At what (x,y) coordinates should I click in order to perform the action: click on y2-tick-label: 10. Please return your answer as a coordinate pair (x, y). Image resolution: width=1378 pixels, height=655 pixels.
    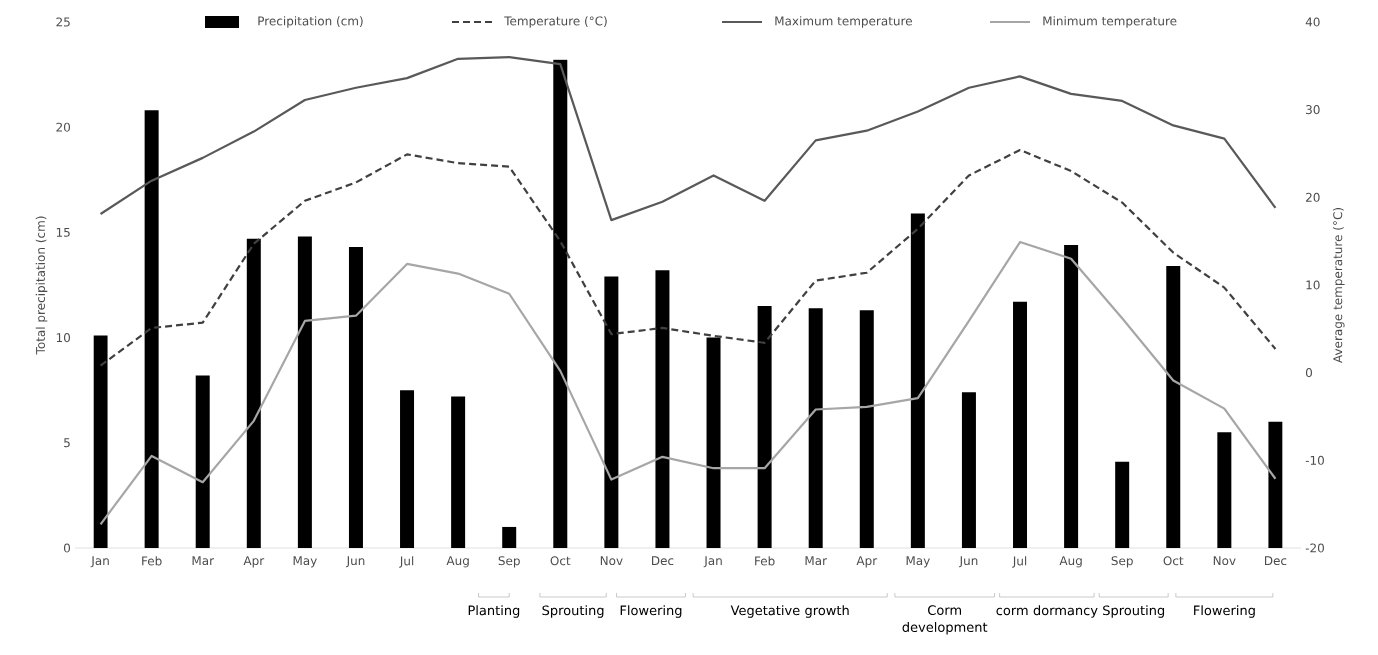
    Looking at the image, I should click on (1313, 285).